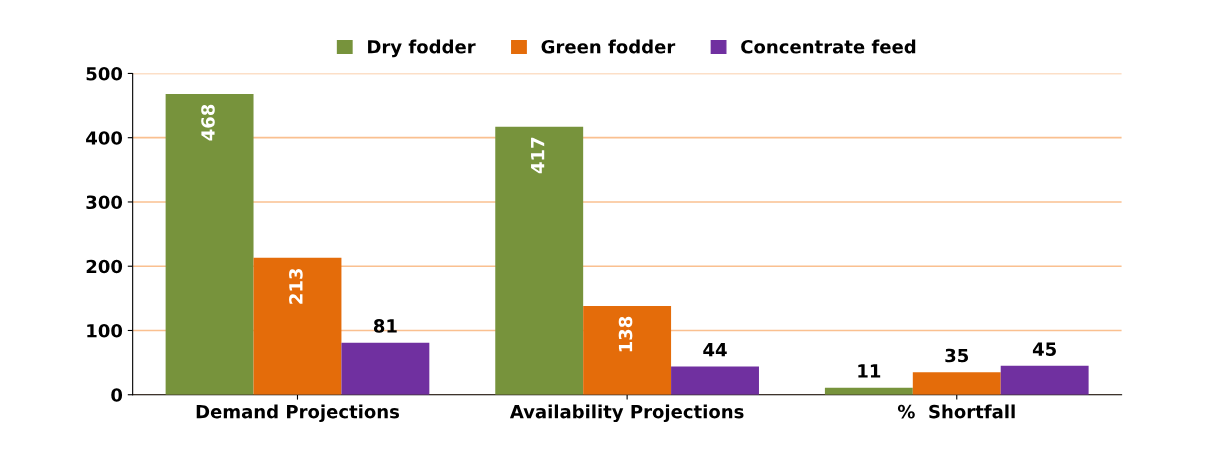 Image resolution: width=1206 pixels, height=459 pixels. Describe the element at coordinates (538, 155) in the screenshot. I see `data-label: 417` at that location.